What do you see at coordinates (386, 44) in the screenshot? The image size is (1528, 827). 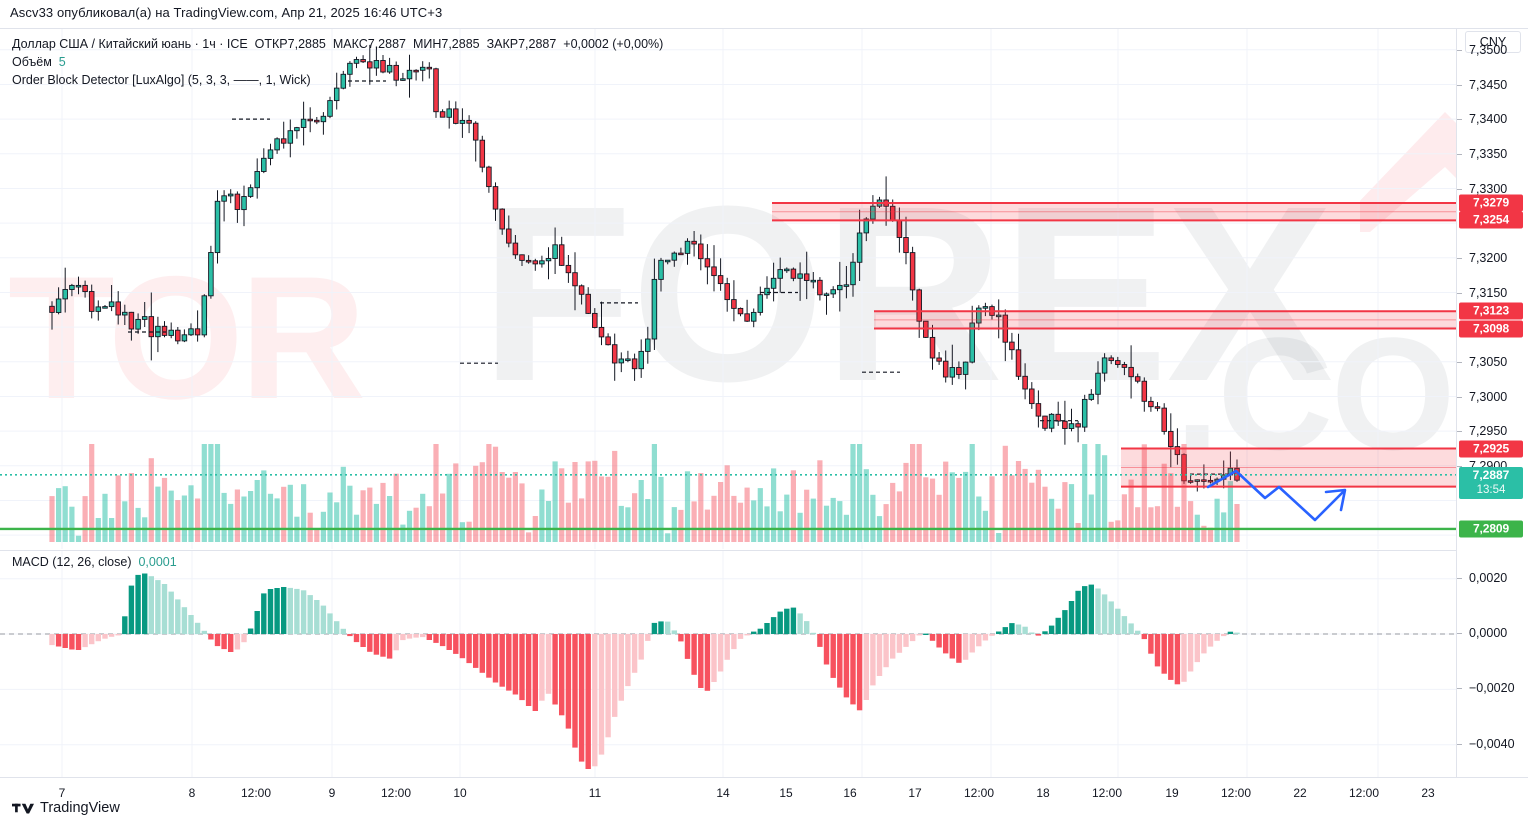 I see `legend-high: 7,2887` at bounding box center [386, 44].